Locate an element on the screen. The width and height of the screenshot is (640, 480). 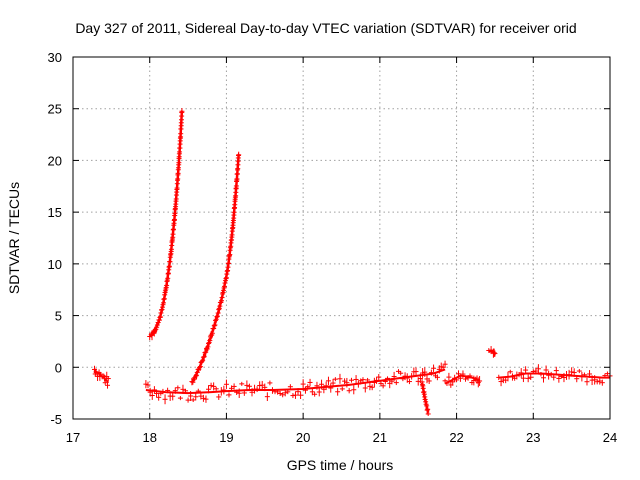
x-tick-label: 19 is located at coordinates (226, 437).